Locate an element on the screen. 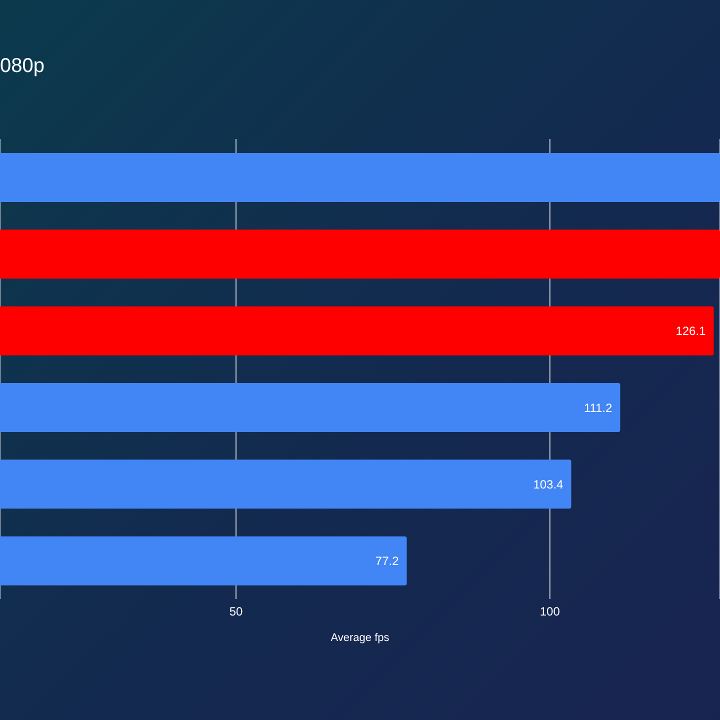  data-label: 103.4 is located at coordinates (548, 484).